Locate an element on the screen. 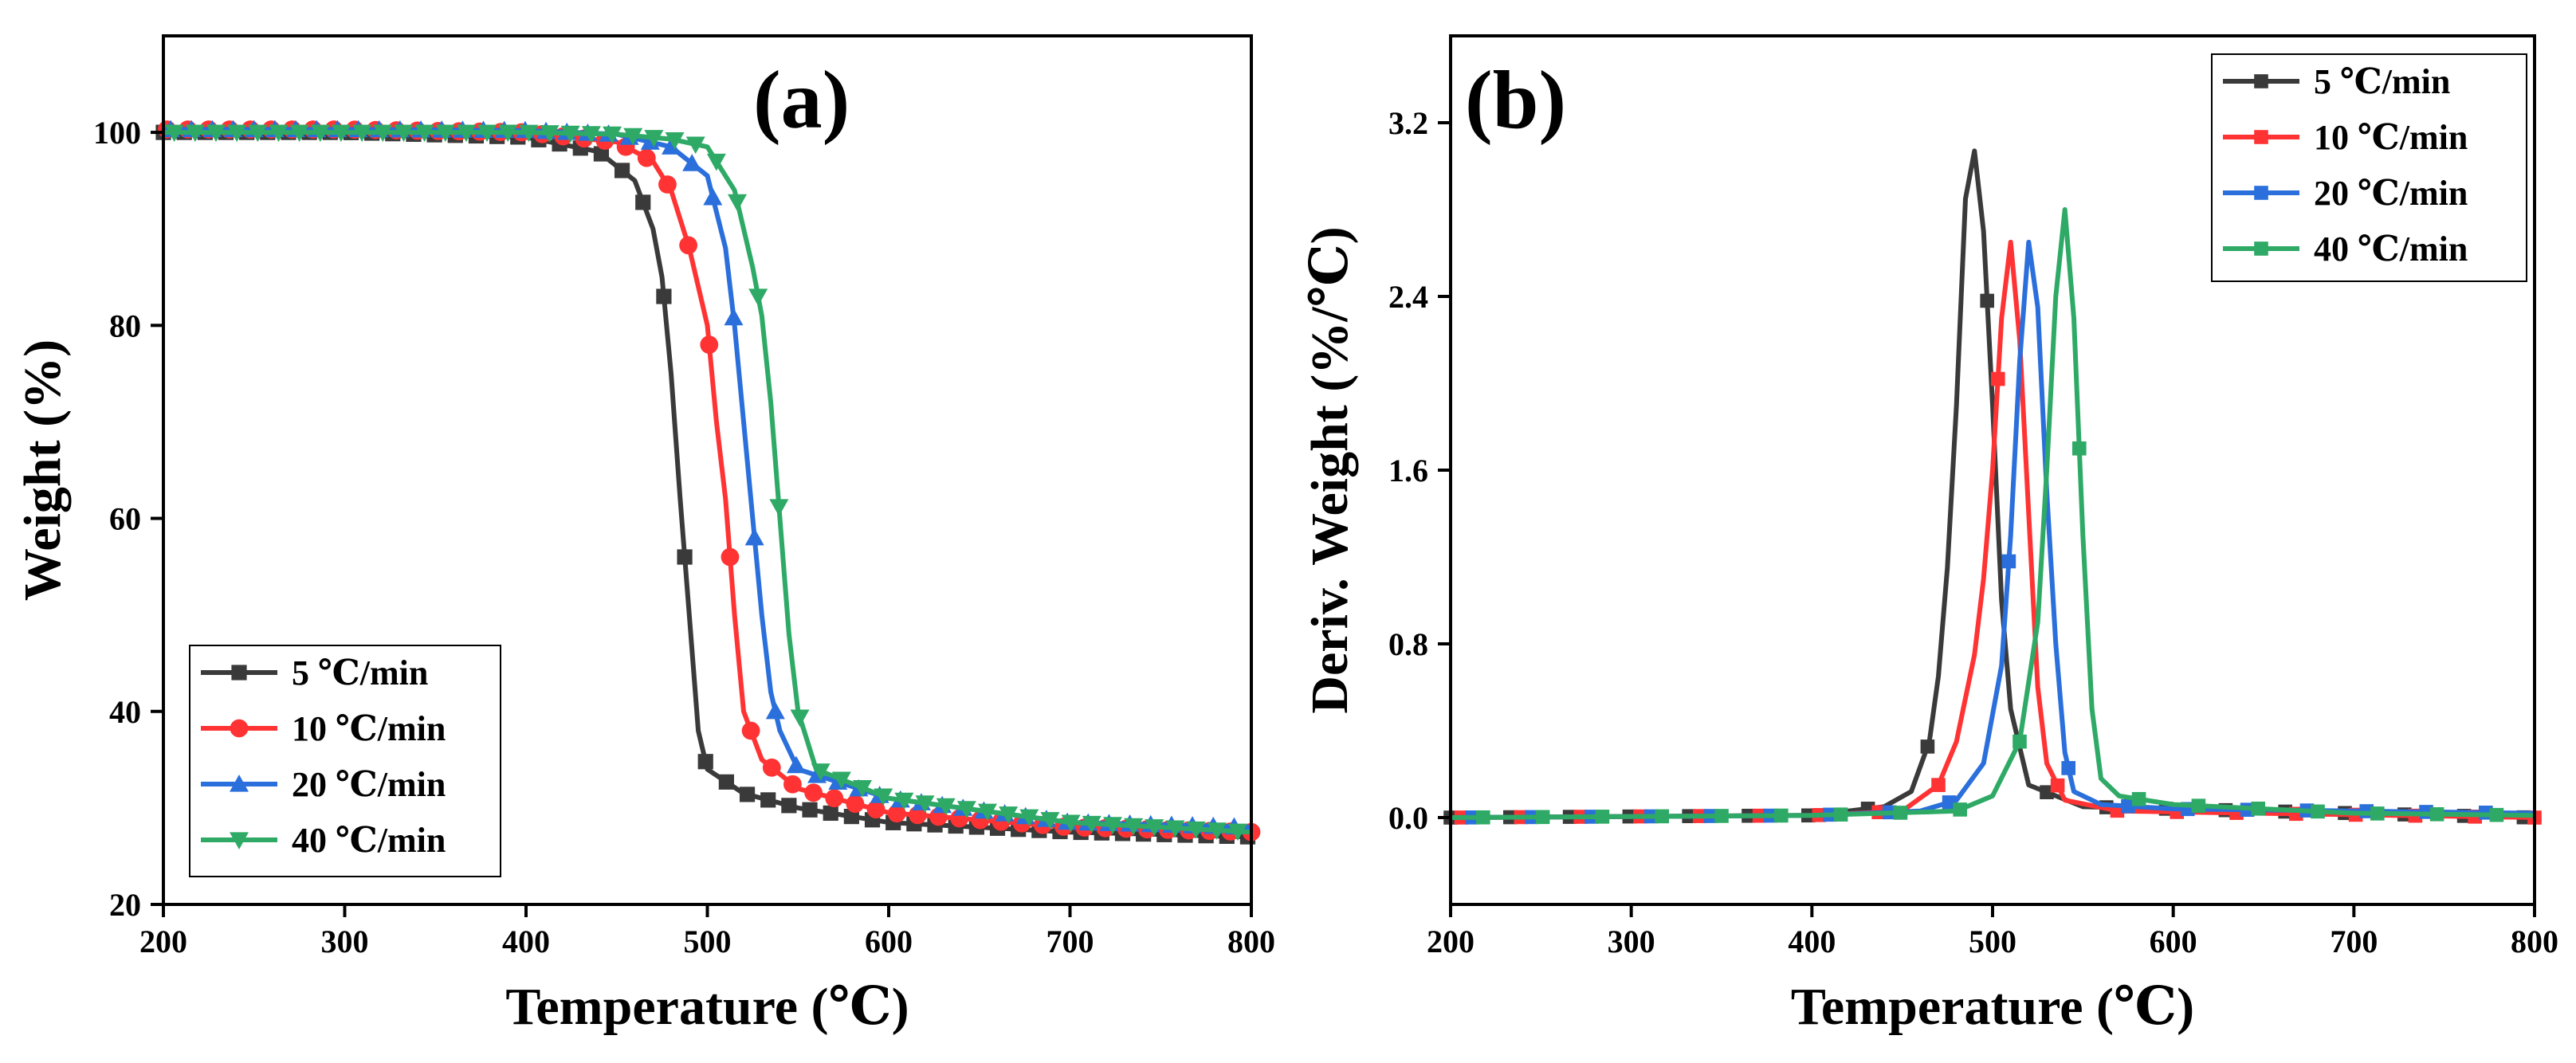 This screenshot has width=2576, height=1063. legend-label: 20 ℃/min is located at coordinates (2391, 193).